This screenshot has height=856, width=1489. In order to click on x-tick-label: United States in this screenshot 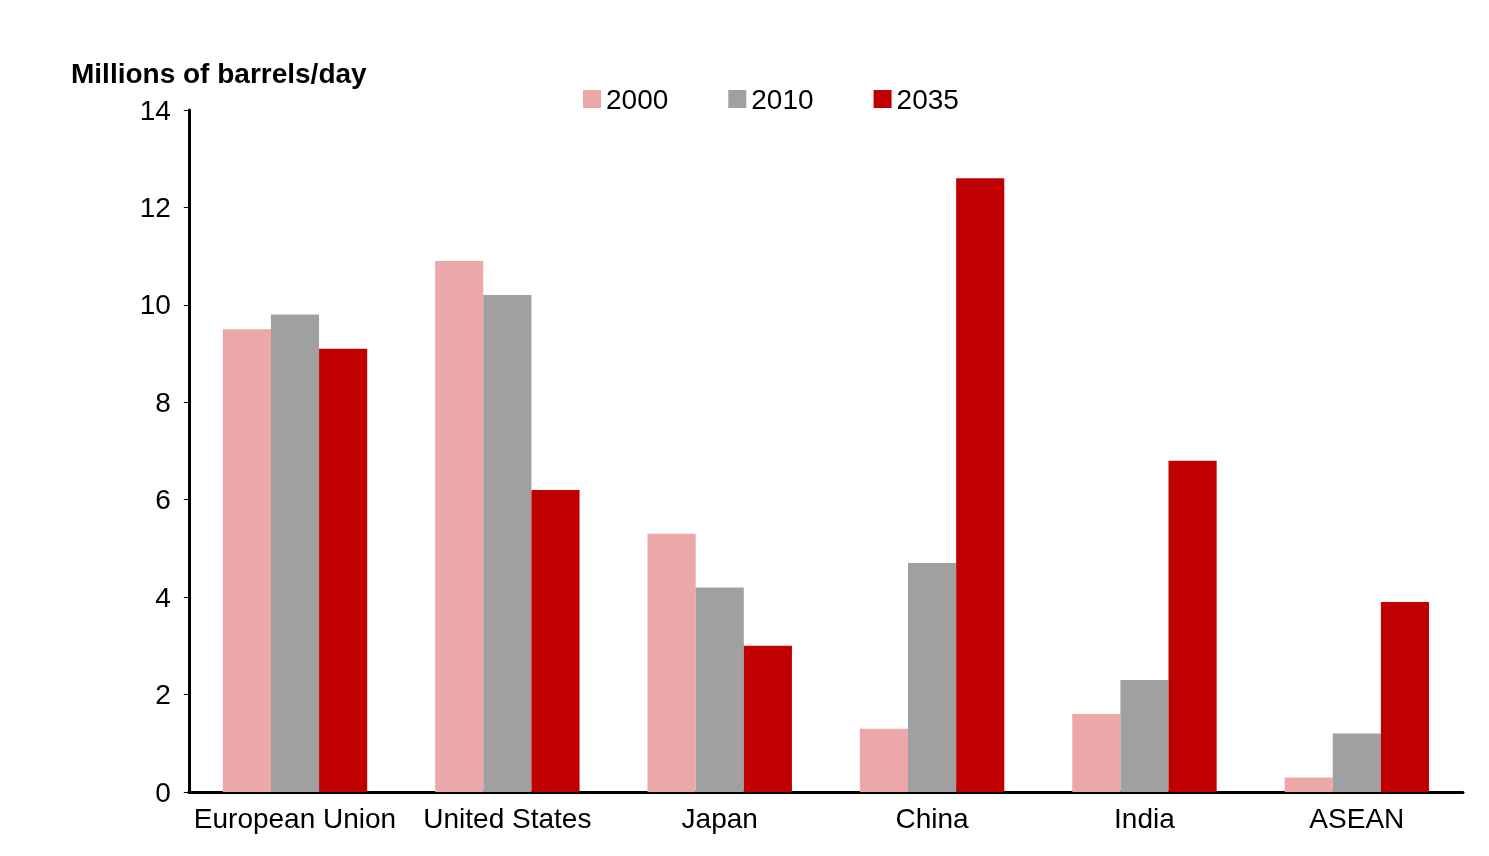, I will do `click(507, 818)`.